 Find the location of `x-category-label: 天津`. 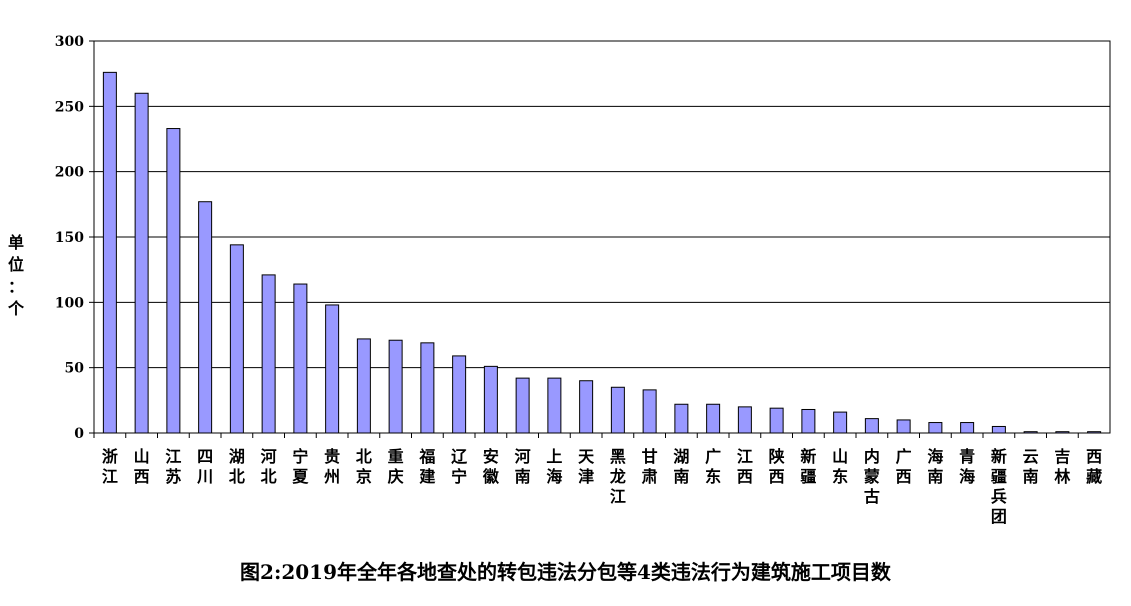

x-category-label: 天津 is located at coordinates (586, 466).